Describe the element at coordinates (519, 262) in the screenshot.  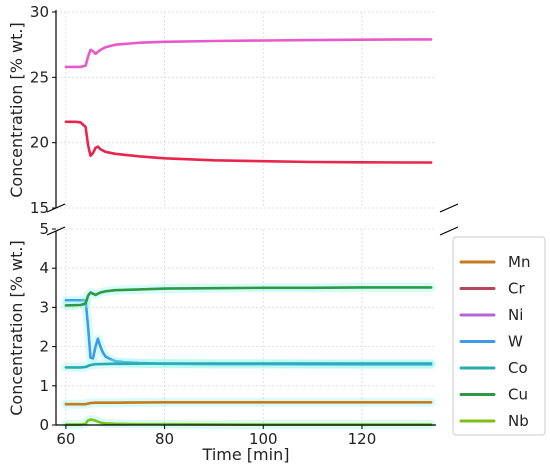
I see `legend-label-mn: Mn` at that location.